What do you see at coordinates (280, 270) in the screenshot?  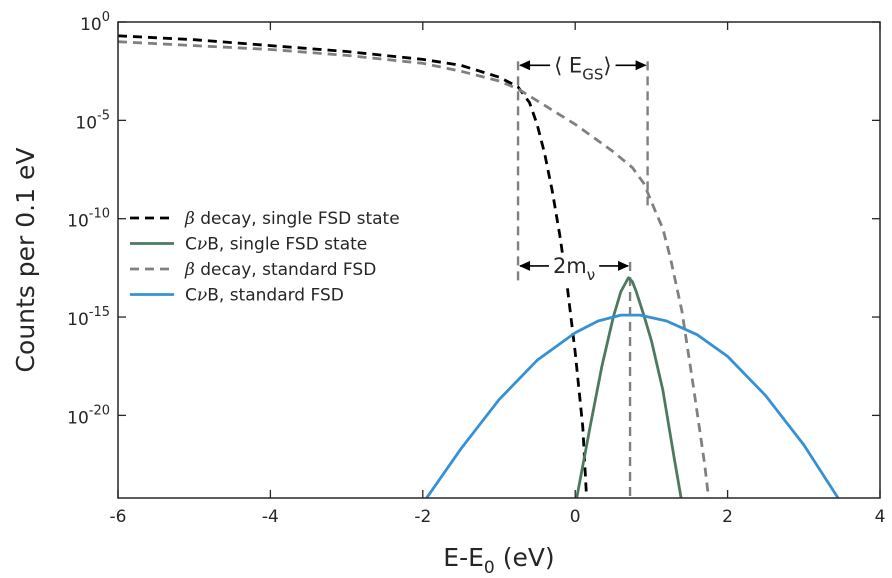 I see `legend-label-2: β decay, standard FSD` at bounding box center [280, 270].